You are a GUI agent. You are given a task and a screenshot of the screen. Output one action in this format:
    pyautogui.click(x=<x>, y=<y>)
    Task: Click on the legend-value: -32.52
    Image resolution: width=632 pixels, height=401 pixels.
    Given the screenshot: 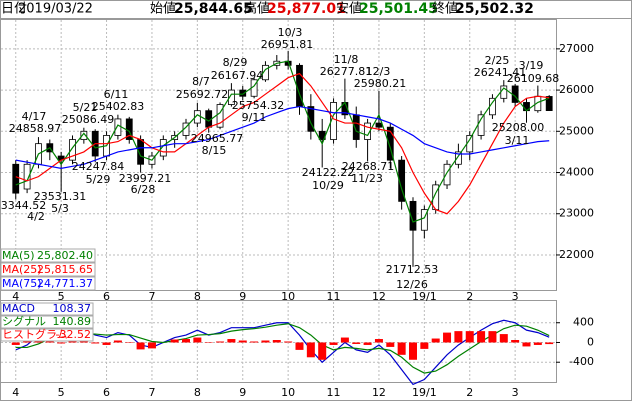 What is the action you would take?
    pyautogui.click(x=73, y=334)
    